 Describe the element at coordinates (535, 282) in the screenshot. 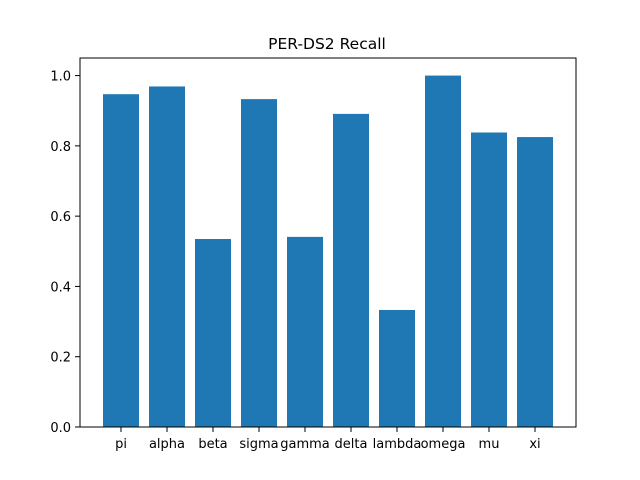

I see `bar-xi` at that location.